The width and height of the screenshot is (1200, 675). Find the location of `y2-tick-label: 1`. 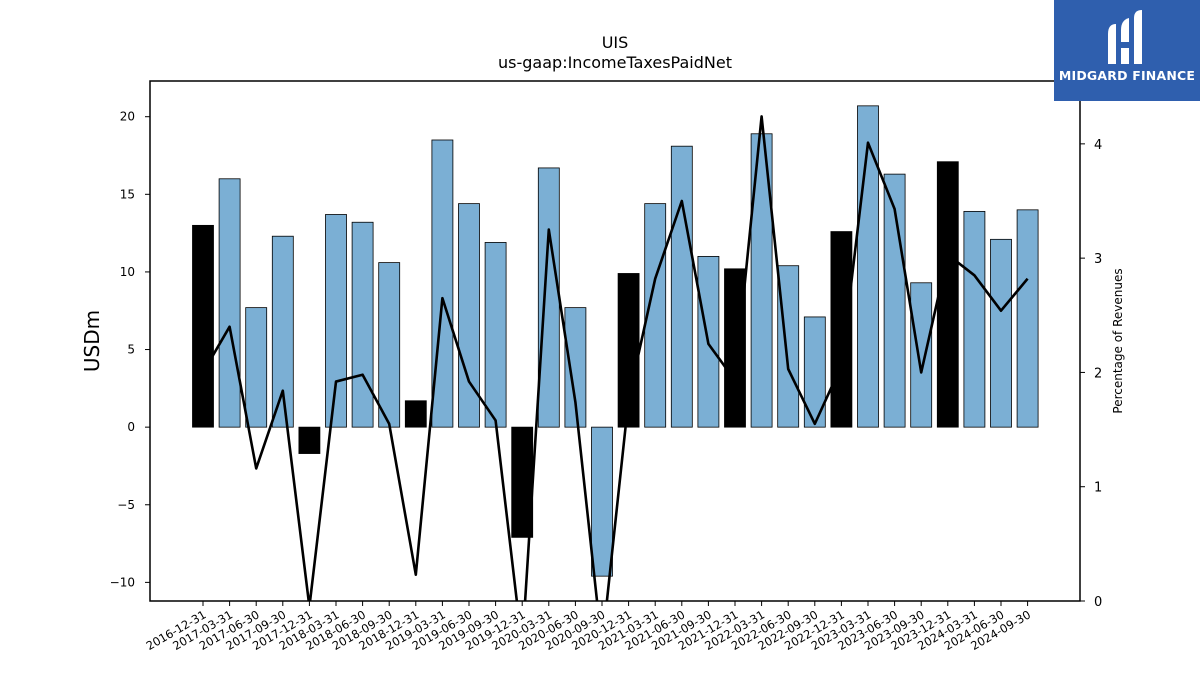

y2-tick-label: 1 is located at coordinates (1098, 488).